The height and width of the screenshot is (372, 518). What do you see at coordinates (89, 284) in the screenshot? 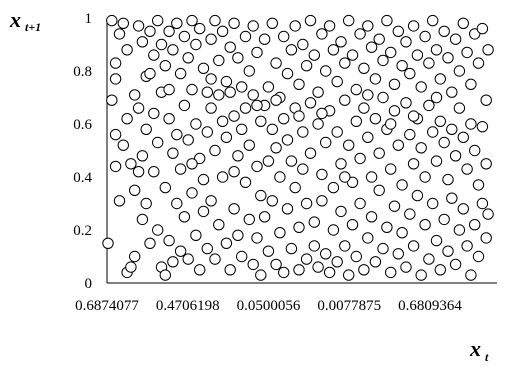
I see `y-tick-label: 0` at bounding box center [89, 284].